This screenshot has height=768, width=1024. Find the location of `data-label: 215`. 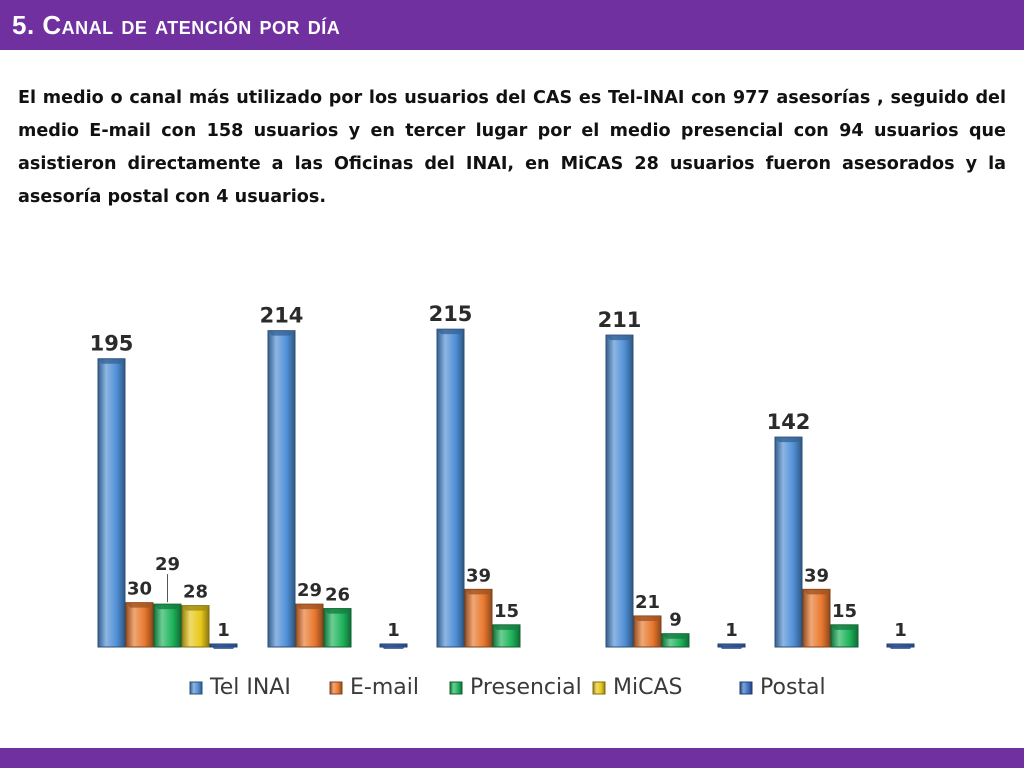

data-label: 215 is located at coordinates (451, 314).